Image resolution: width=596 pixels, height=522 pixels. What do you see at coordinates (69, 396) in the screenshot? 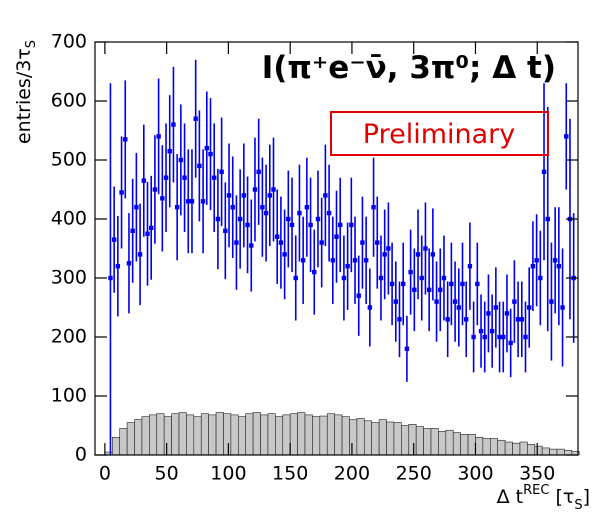
I see `y-tick-label: 100` at bounding box center [69, 396].